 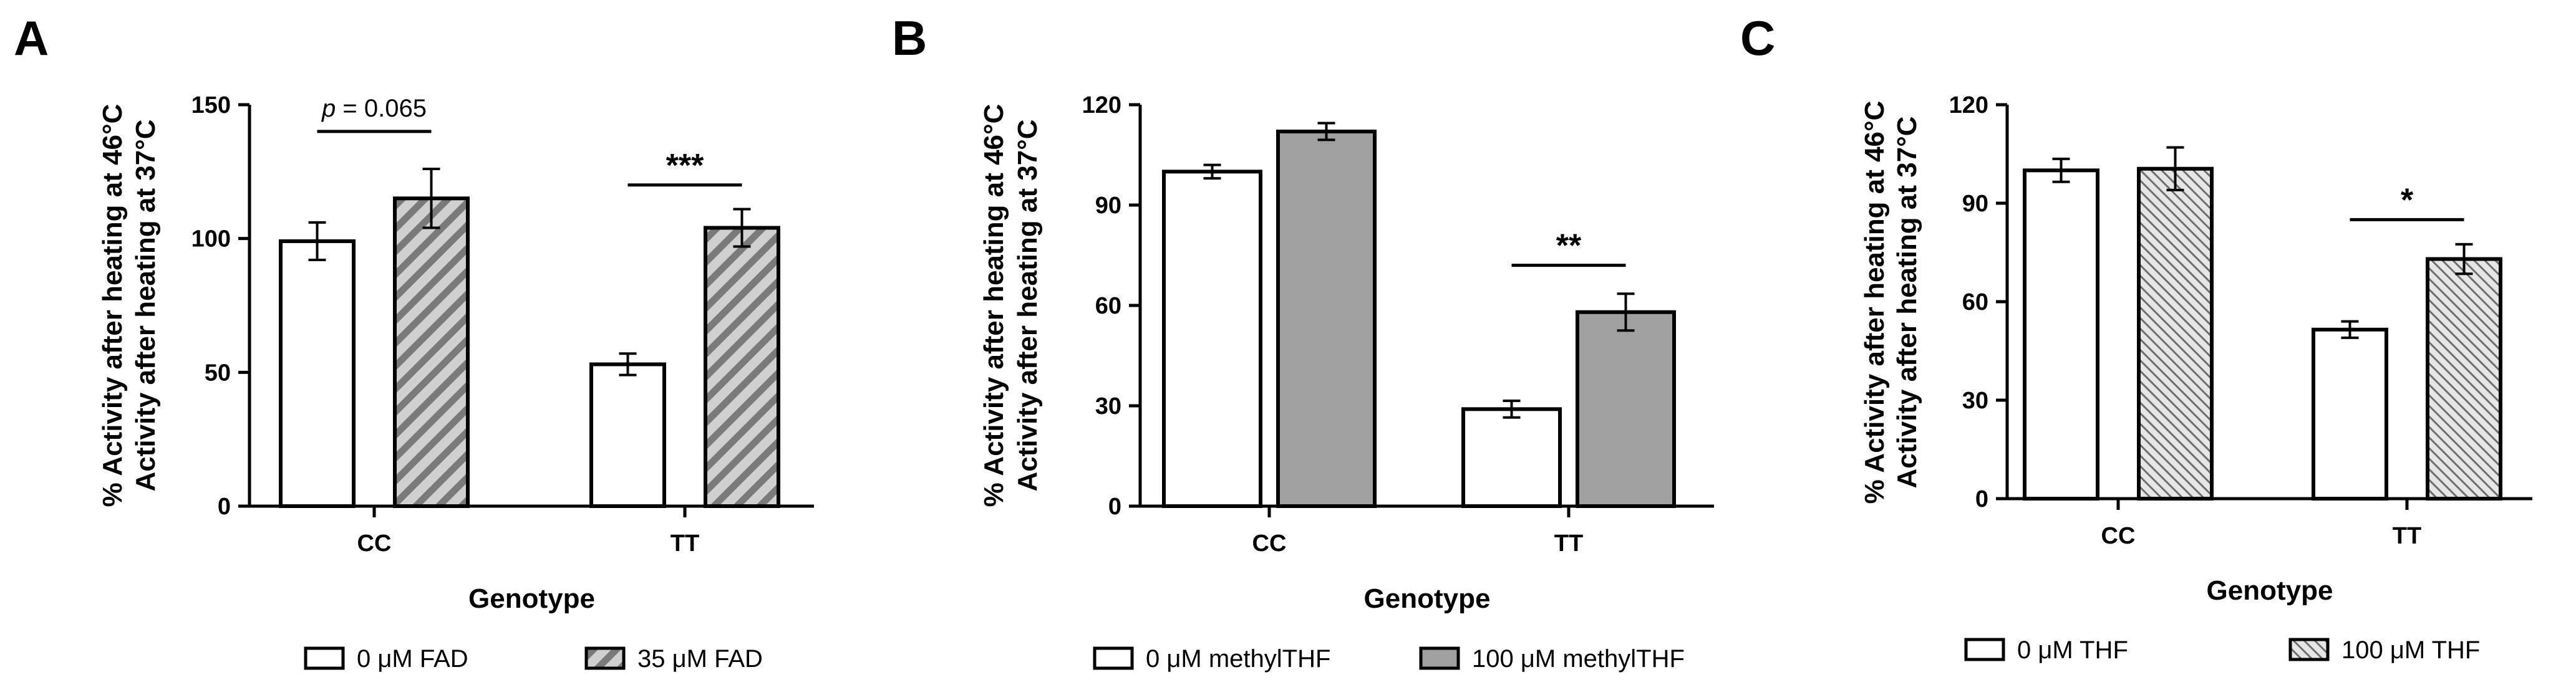 I want to click on panel-letter: A, so click(x=31, y=38).